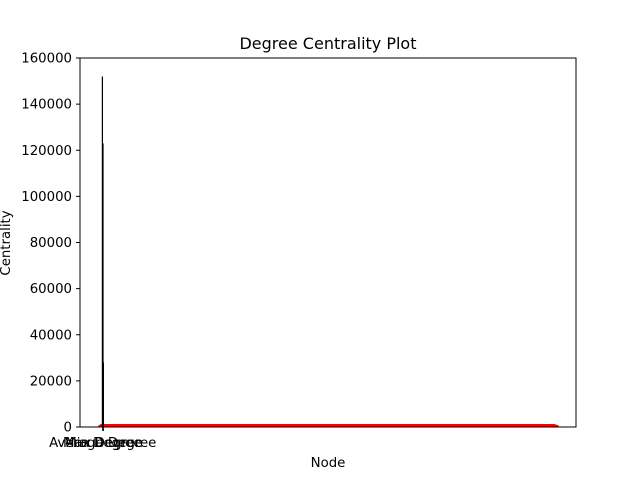  What do you see at coordinates (328, 425) in the screenshot?
I see `series-band` at bounding box center [328, 425].